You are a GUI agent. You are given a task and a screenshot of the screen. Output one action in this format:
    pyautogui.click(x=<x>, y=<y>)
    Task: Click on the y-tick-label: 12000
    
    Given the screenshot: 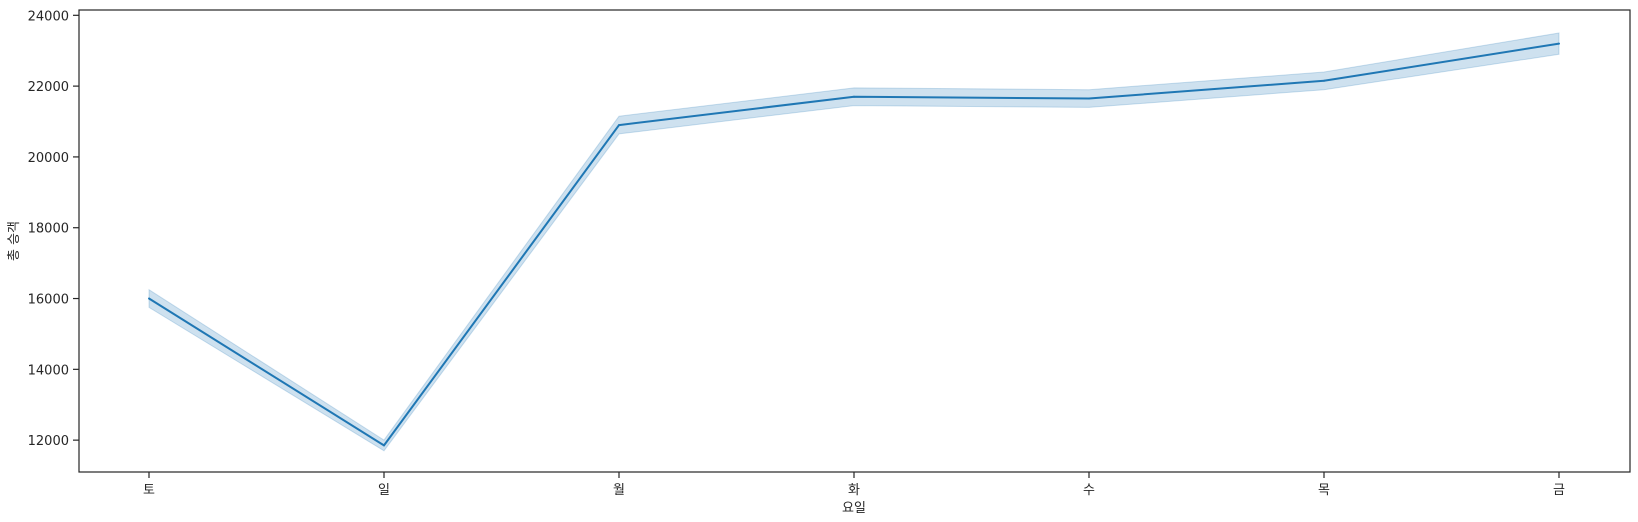 What is the action you would take?
    pyautogui.click(x=48, y=441)
    